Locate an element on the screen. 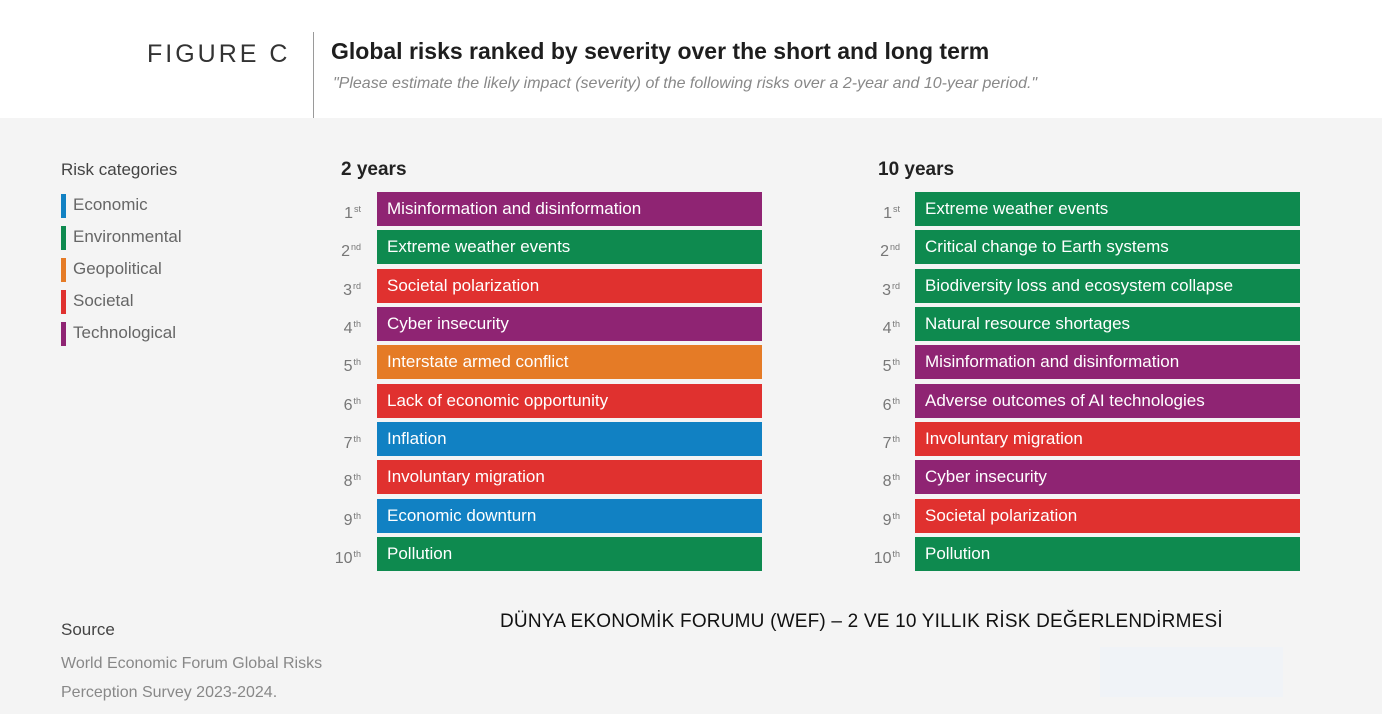 The width and height of the screenshot is (1382, 714). risk-bar: Economic downturn is located at coordinates (569, 516).